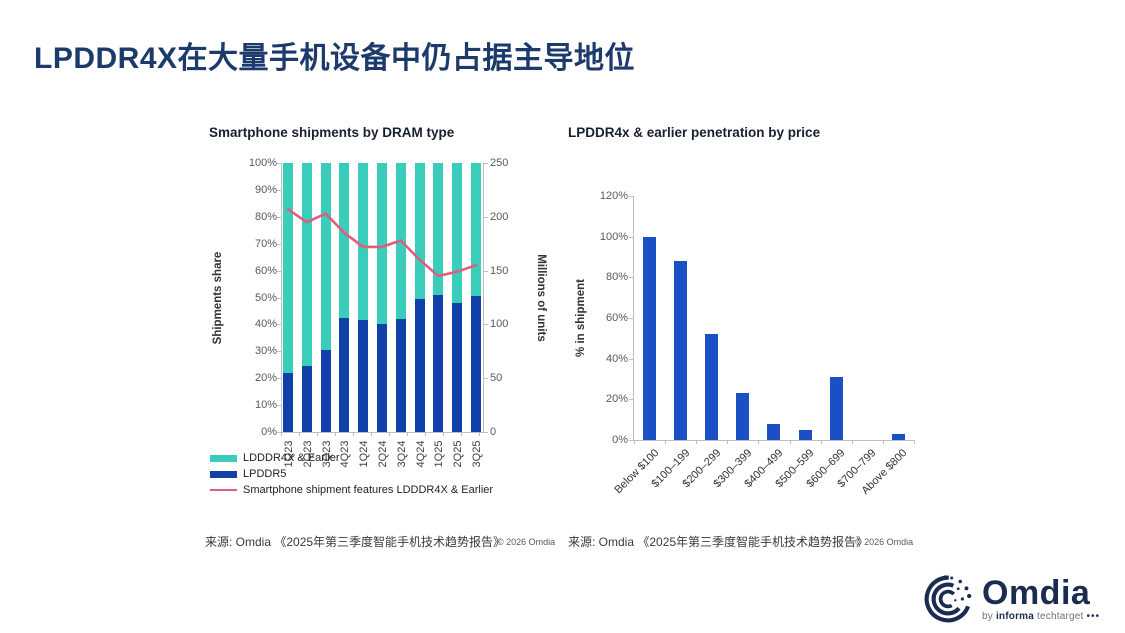  Describe the element at coordinates (265, 189) in the screenshot. I see `y-tick-label: 90%` at that location.